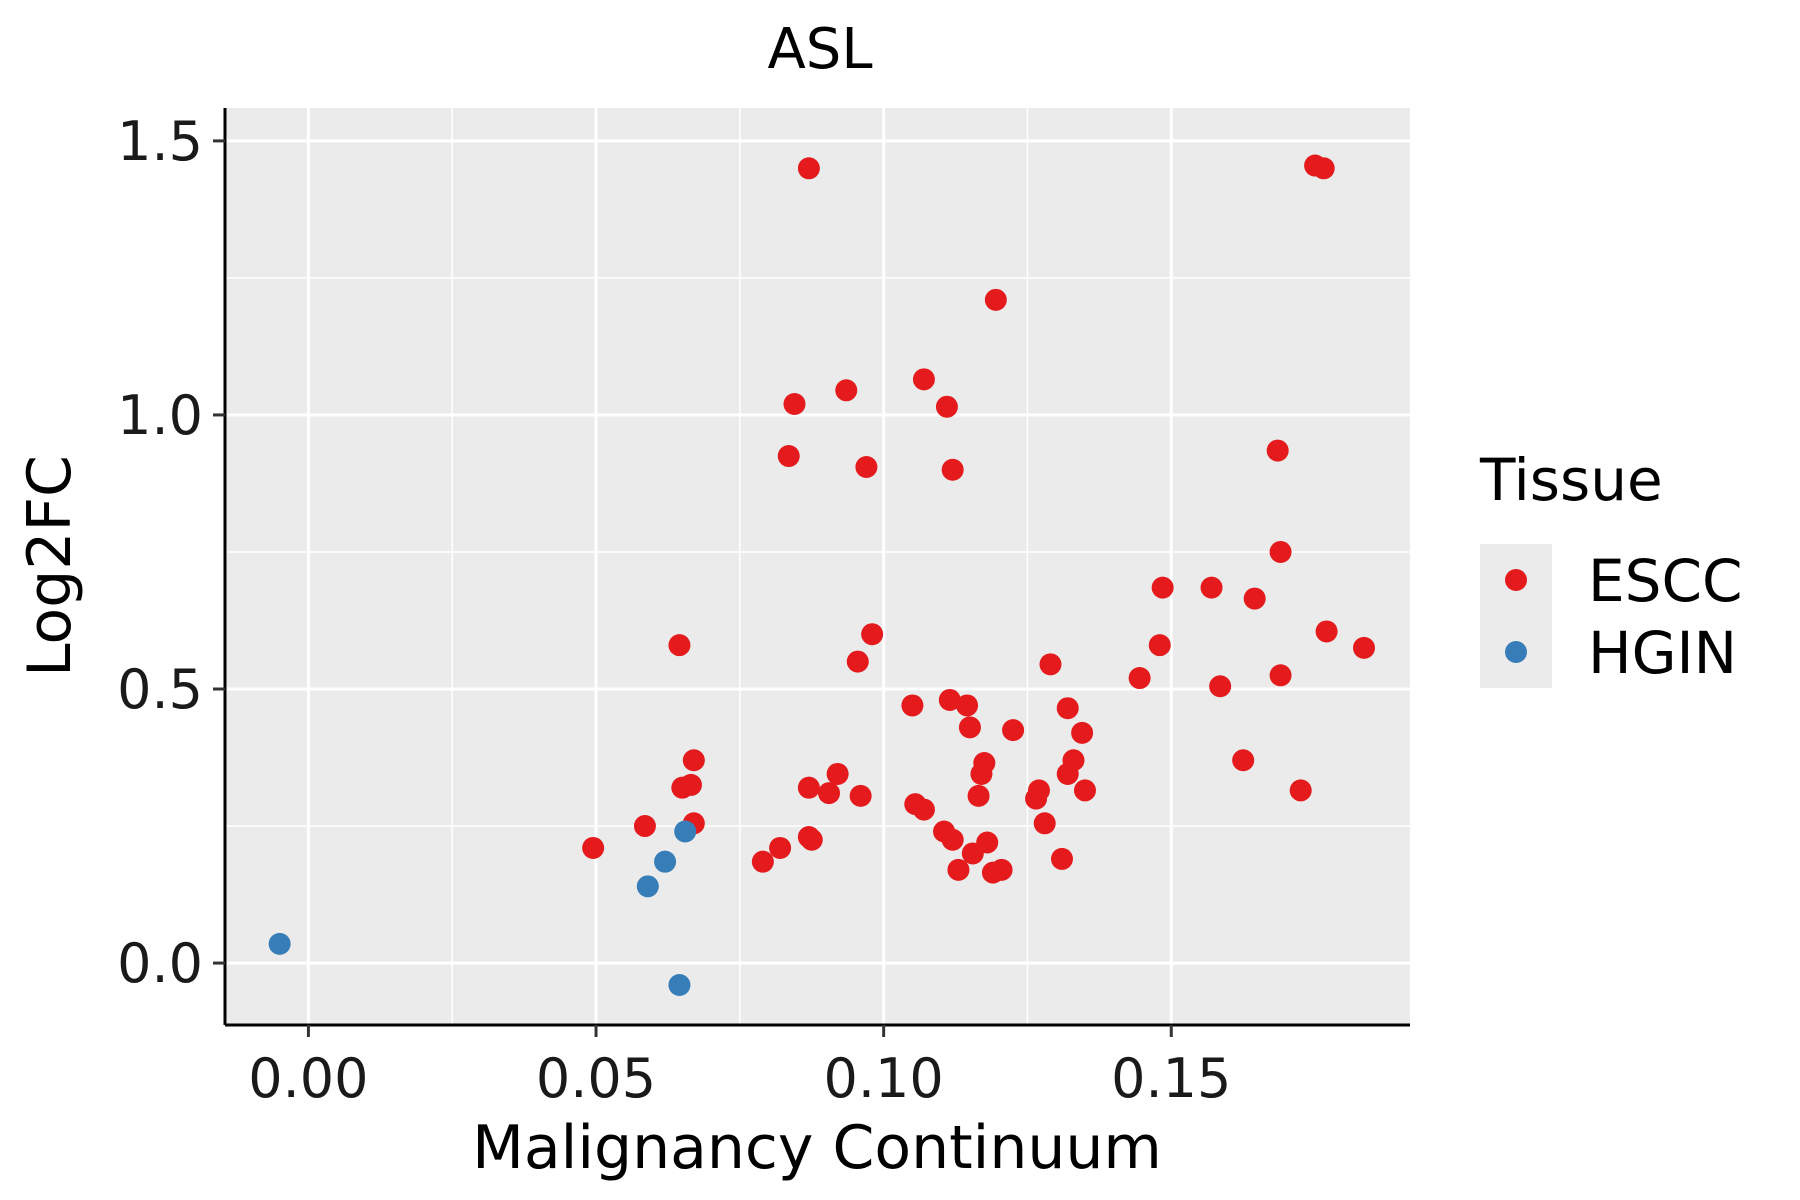 The image size is (1800, 1200). Describe the element at coordinates (817, 1148) in the screenshot. I see `x-axis-title: Malignancy Continuum` at that location.